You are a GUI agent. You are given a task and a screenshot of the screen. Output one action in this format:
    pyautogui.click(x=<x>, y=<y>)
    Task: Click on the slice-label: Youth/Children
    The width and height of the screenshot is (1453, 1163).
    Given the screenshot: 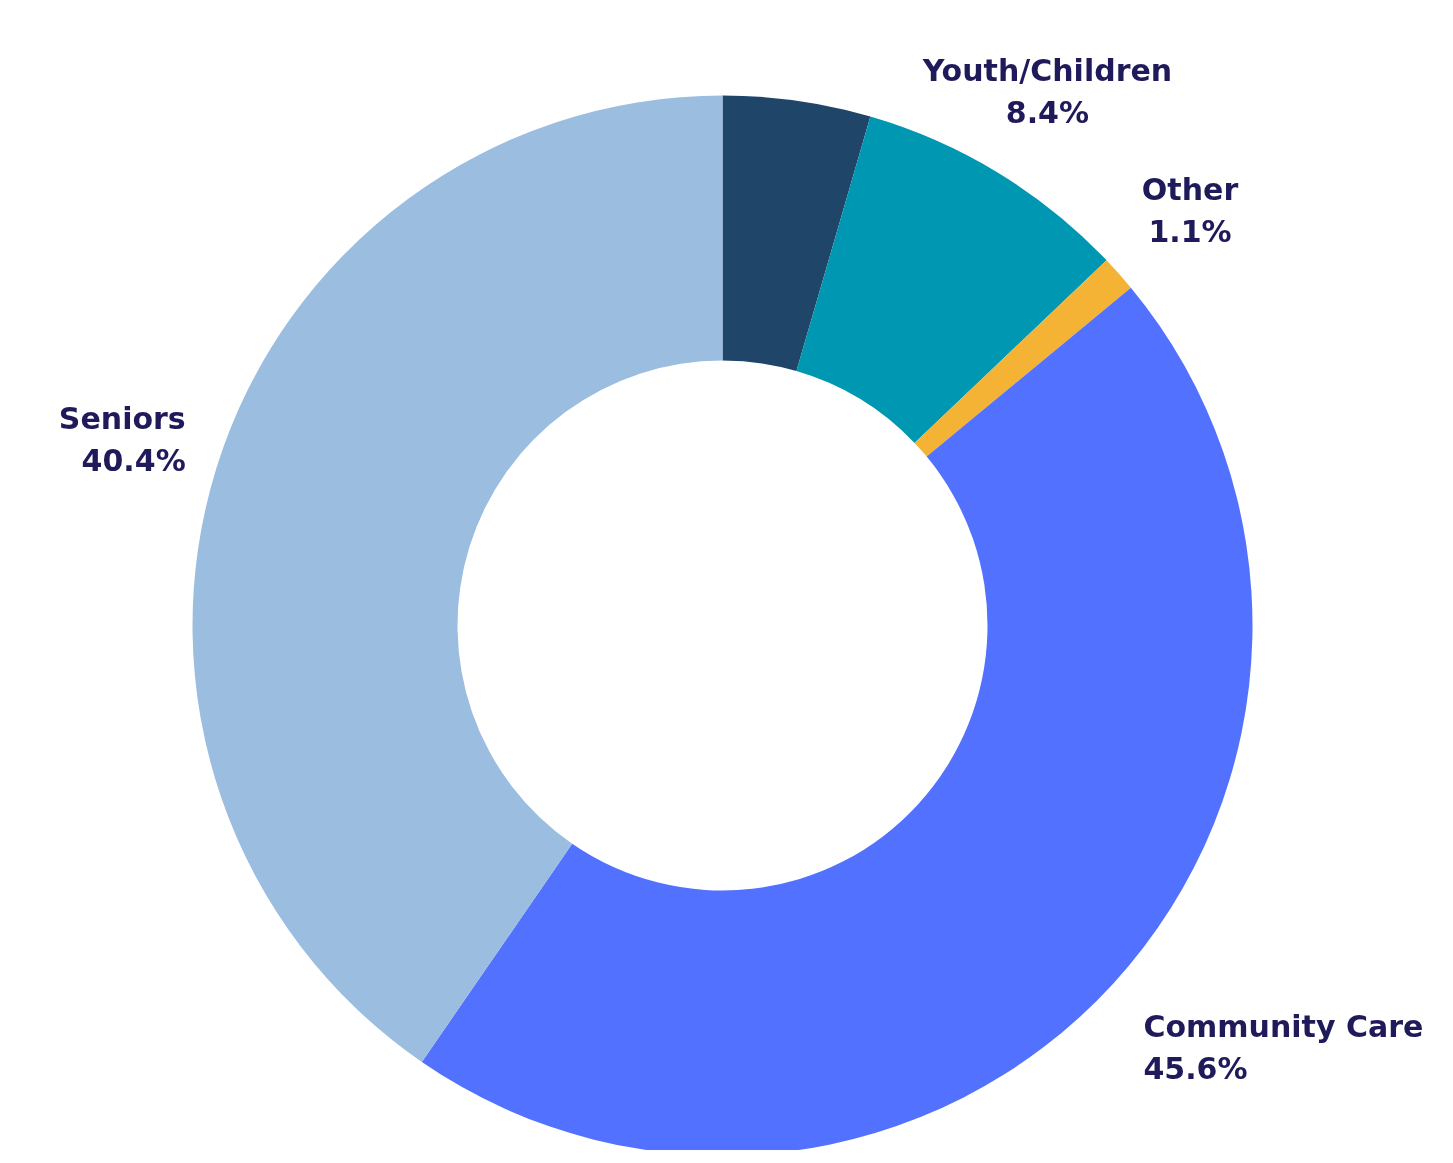 What is the action you would take?
    pyautogui.click(x=1047, y=71)
    